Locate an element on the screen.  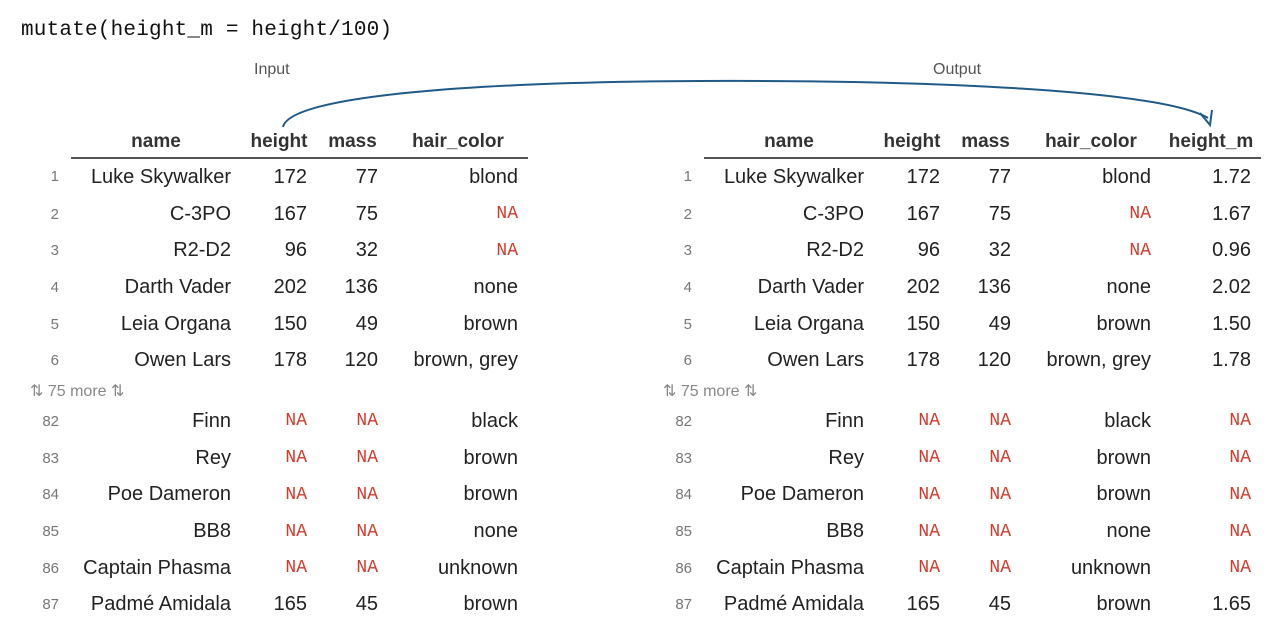
row-index: 5 is located at coordinates (687, 324).